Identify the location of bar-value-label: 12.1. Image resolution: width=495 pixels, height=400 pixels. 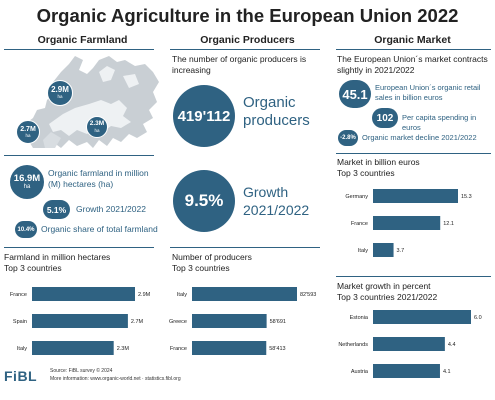
(448, 224).